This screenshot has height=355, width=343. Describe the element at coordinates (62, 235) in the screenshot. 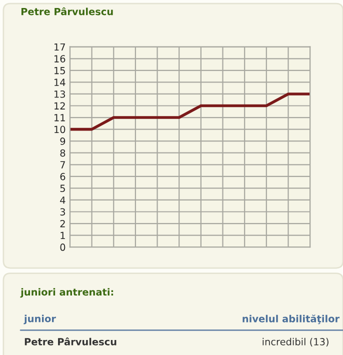

I see `y-tick-label: 1` at that location.